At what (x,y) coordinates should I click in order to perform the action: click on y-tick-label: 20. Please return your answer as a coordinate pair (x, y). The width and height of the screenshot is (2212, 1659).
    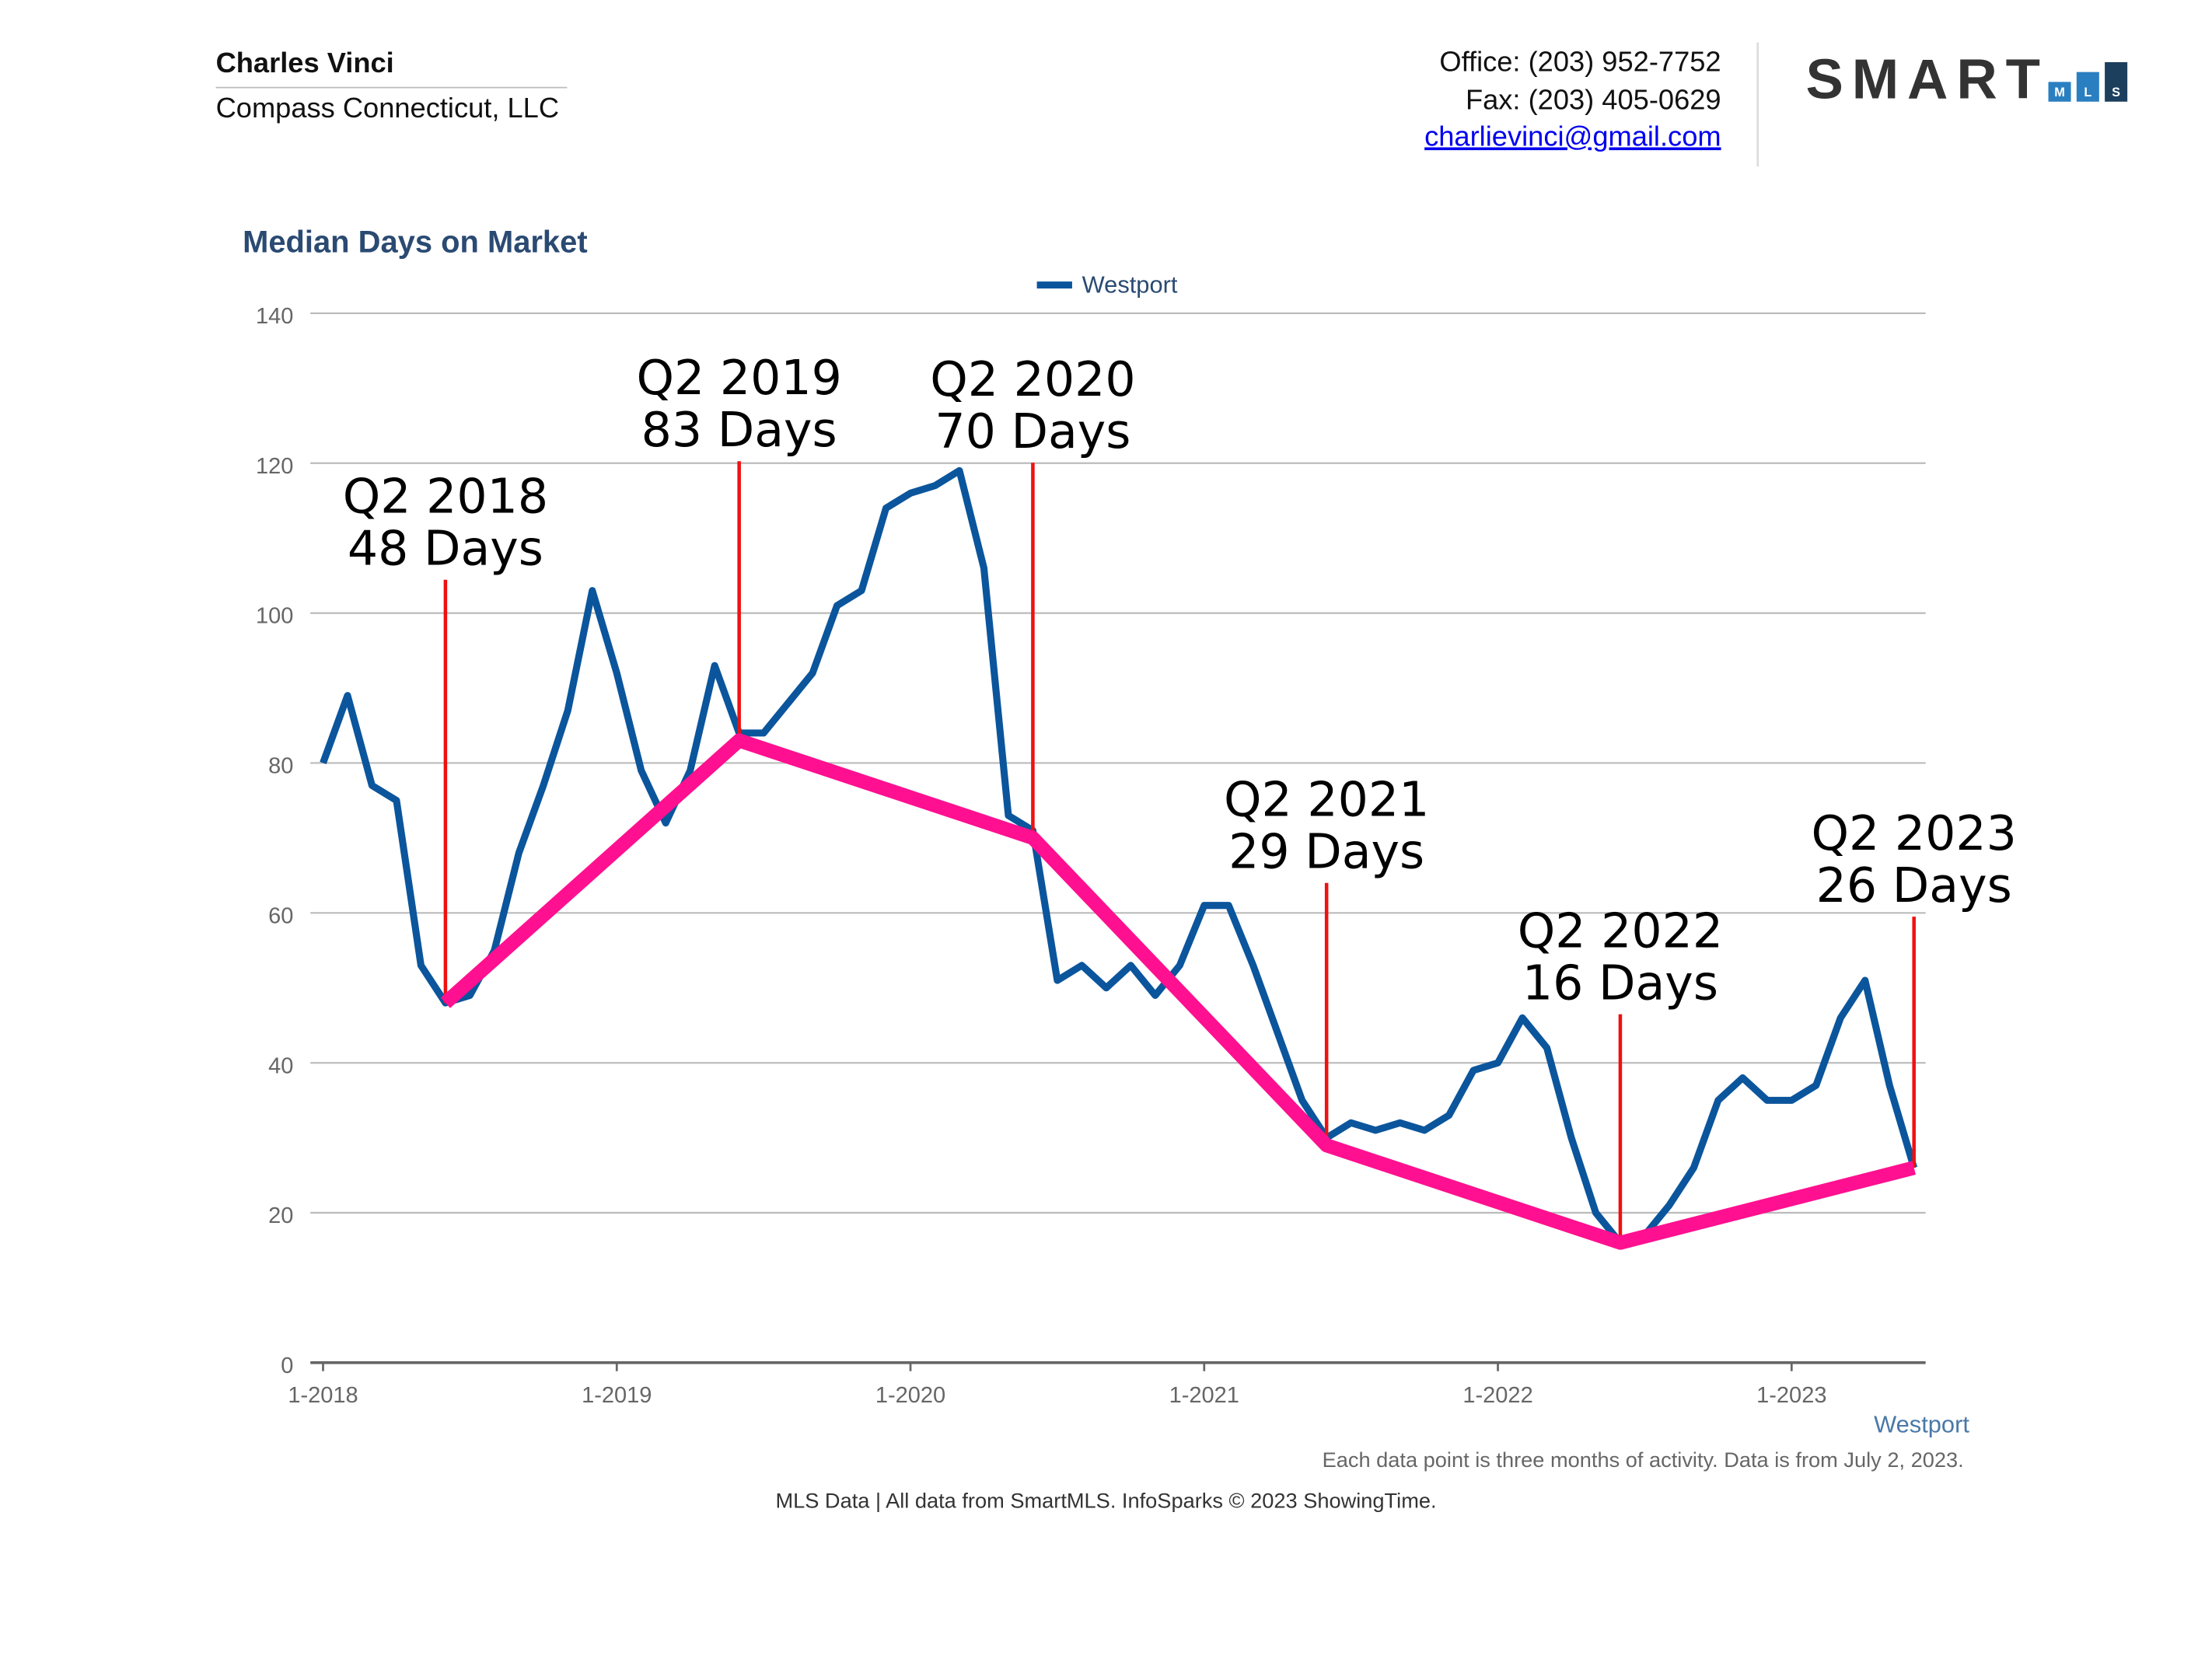
    Looking at the image, I should click on (280, 1215).